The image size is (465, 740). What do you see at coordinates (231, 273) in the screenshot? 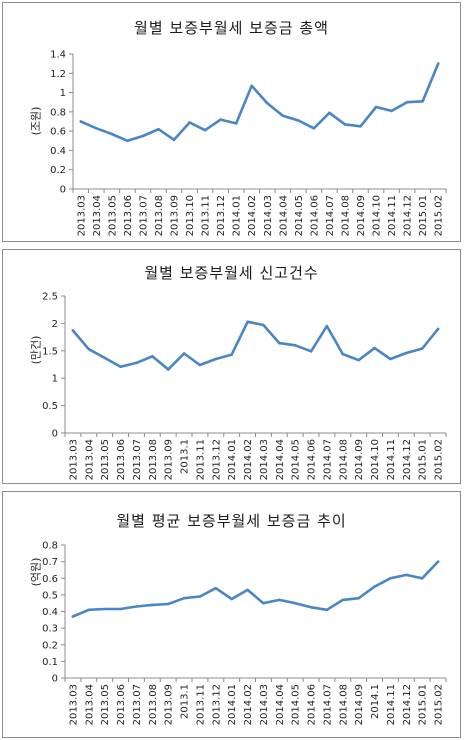
I see `chart-title: 월별 보증부월세 신고건수` at bounding box center [231, 273].